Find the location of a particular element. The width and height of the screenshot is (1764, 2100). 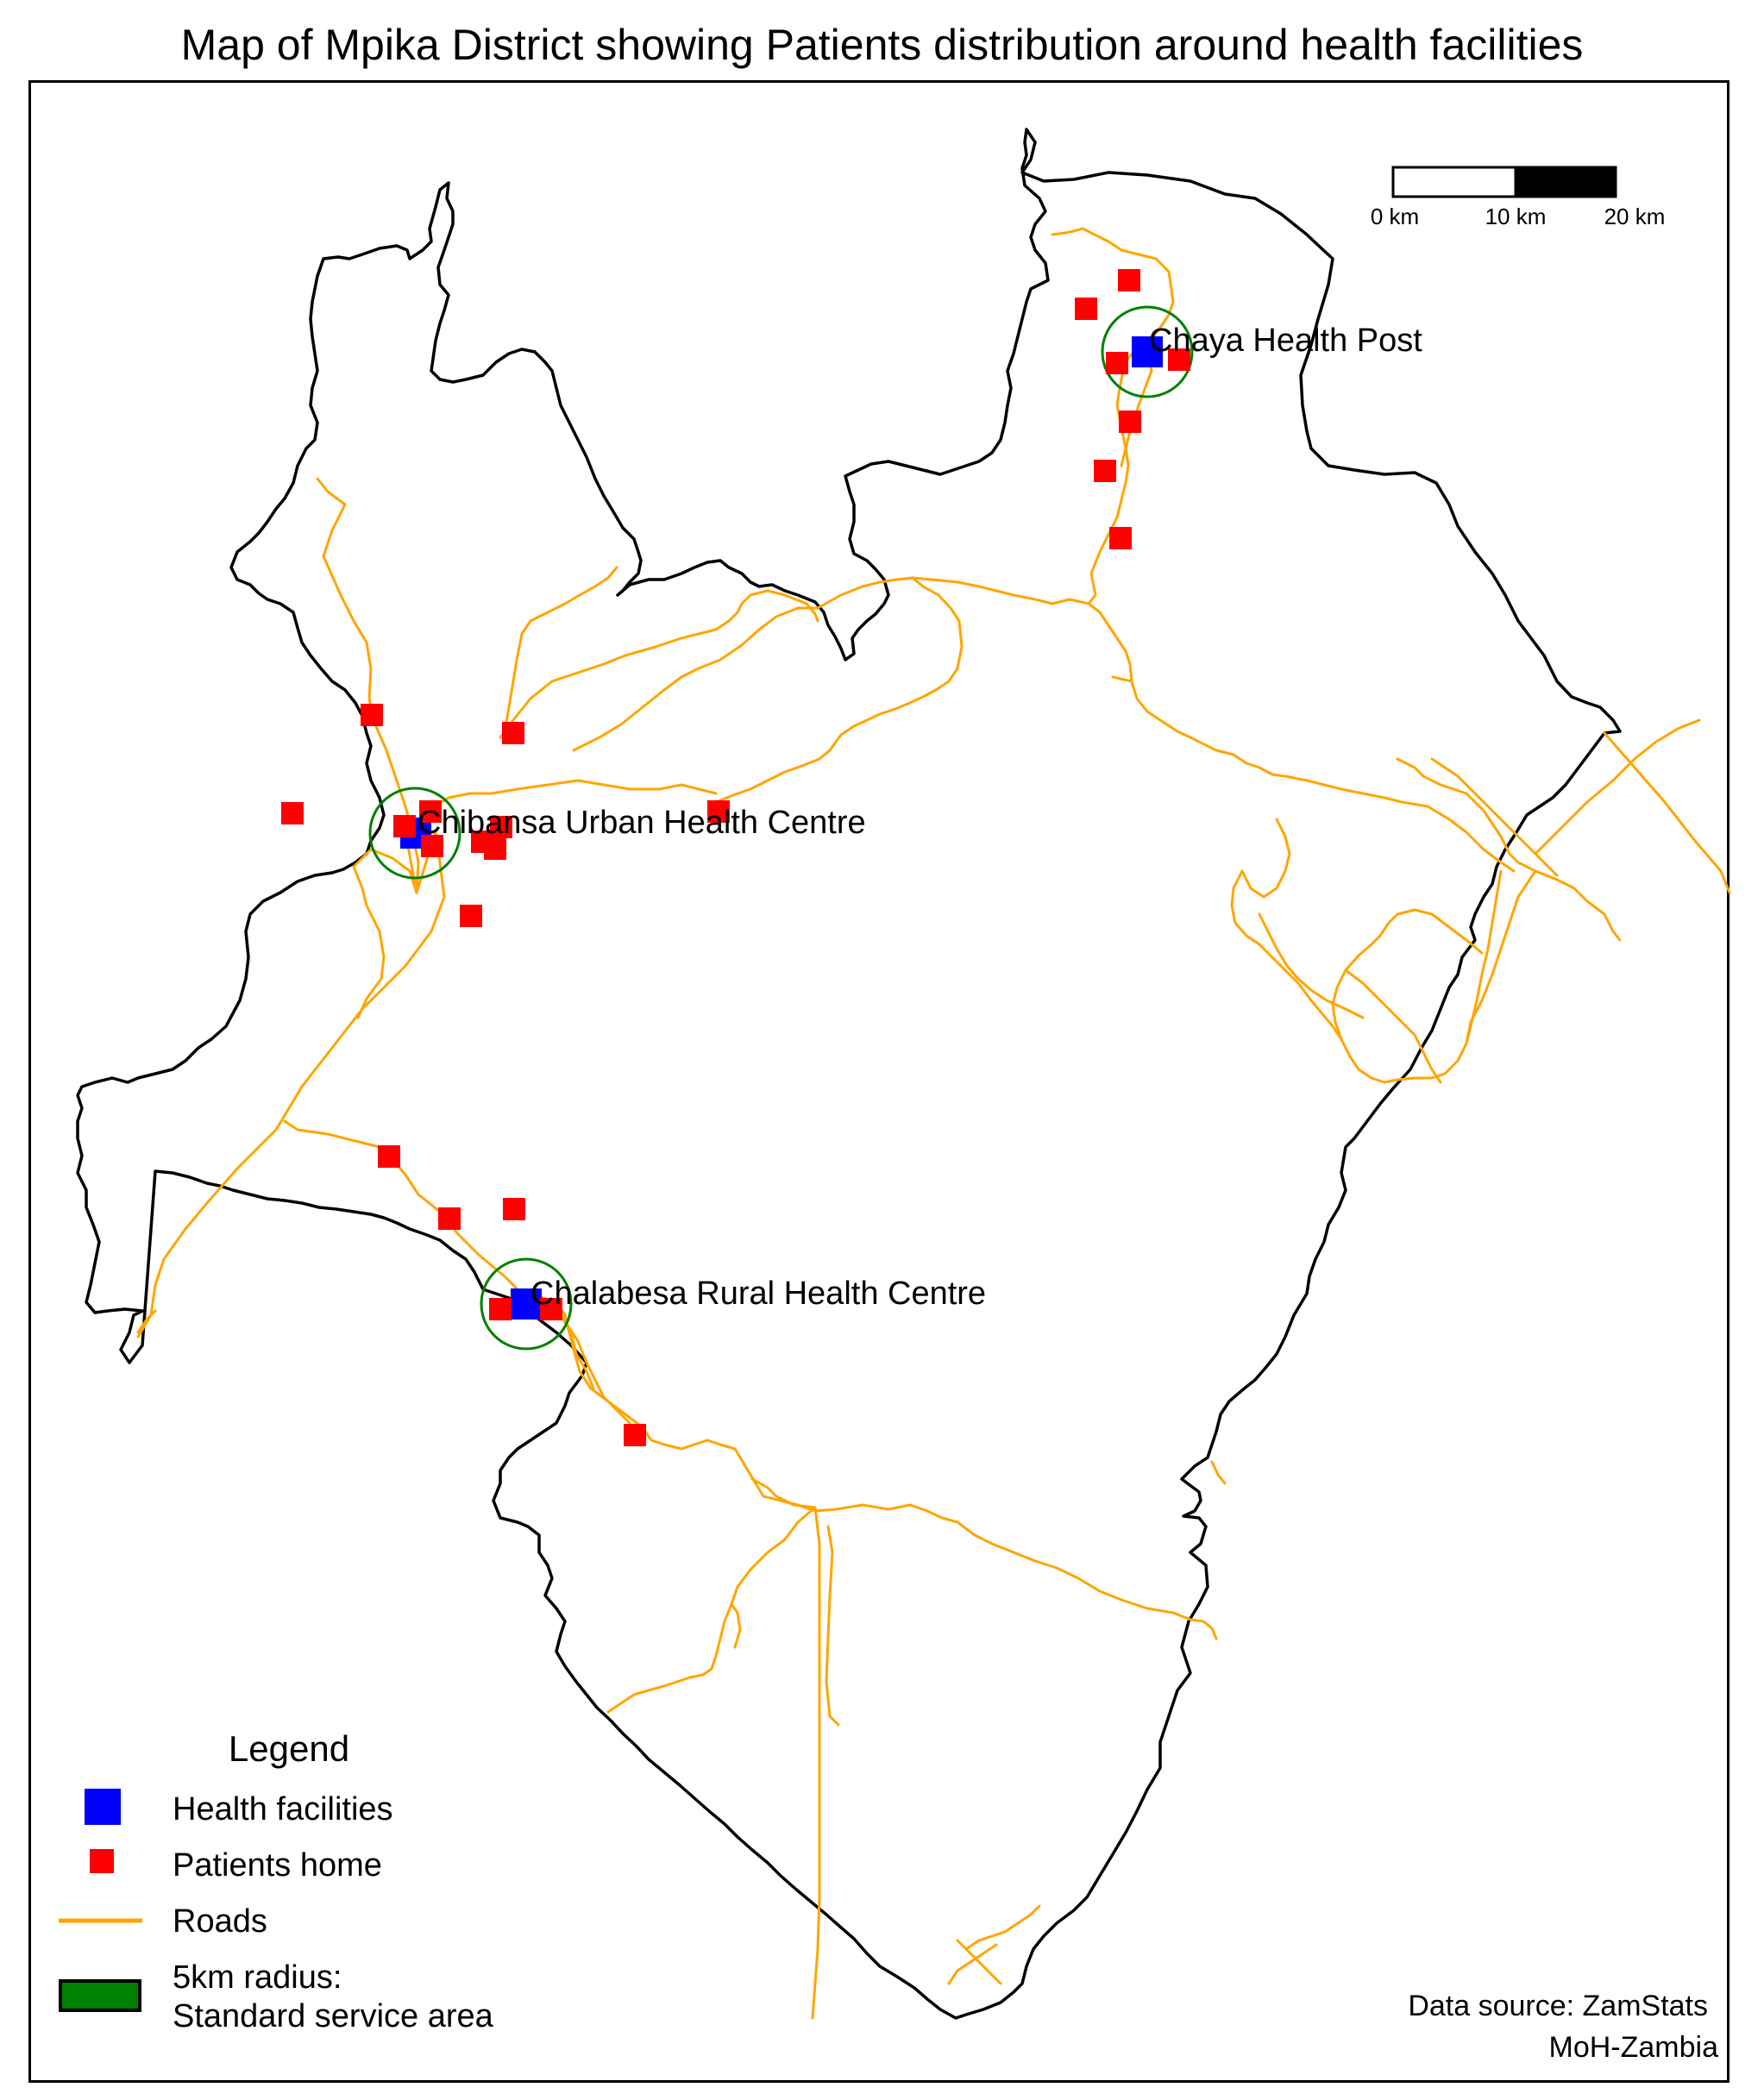

data-source-line2: MoH-Zambia is located at coordinates (1634, 2047).